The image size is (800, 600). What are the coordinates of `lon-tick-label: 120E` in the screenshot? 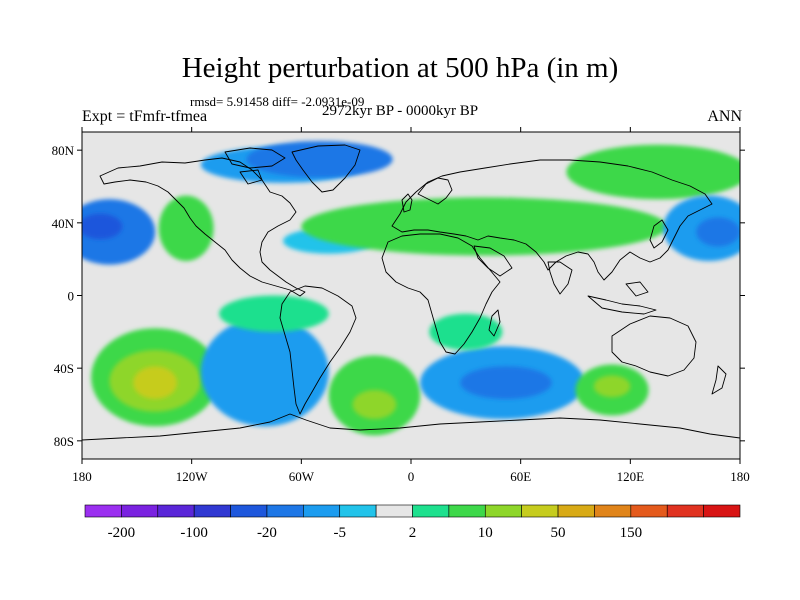 It's located at (631, 476).